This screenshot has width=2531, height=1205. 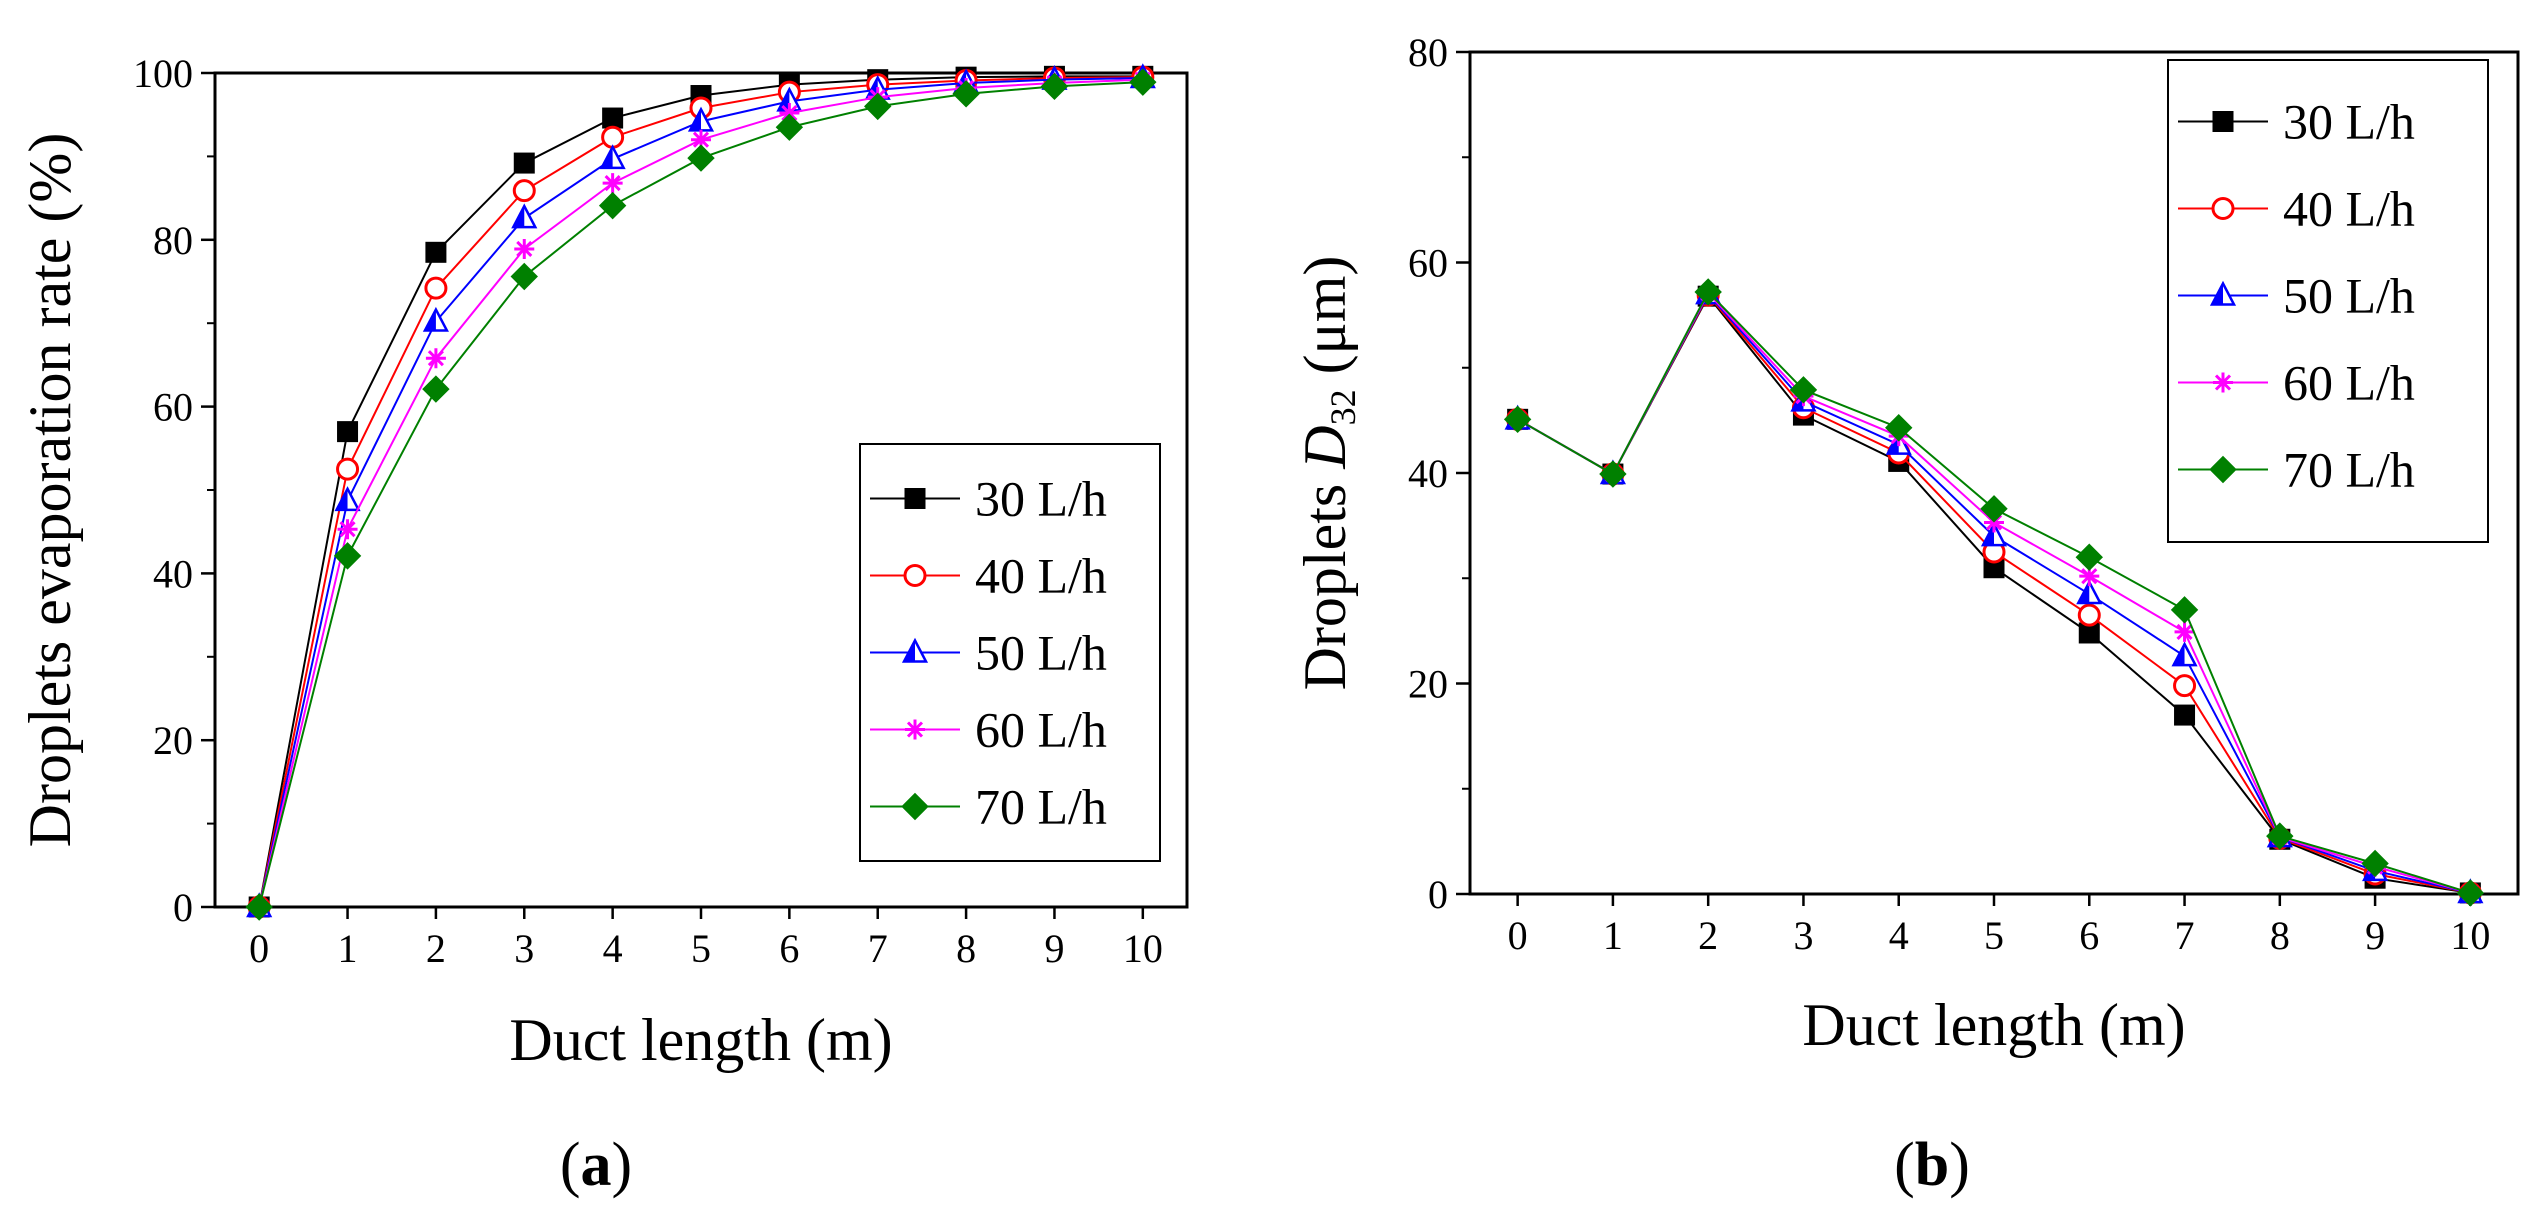 I want to click on legend-item: 60 L/h, so click(x=988, y=730).